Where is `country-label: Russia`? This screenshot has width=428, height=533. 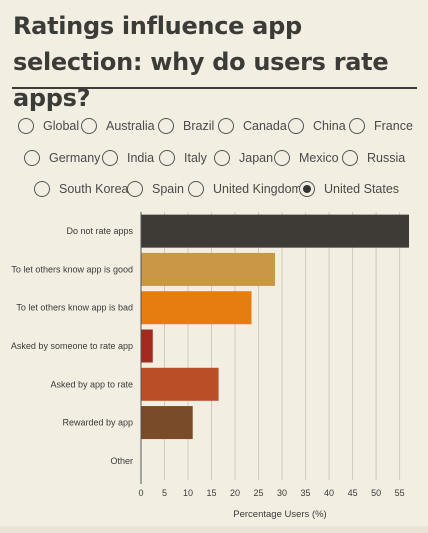
country-label: Russia is located at coordinates (386, 158).